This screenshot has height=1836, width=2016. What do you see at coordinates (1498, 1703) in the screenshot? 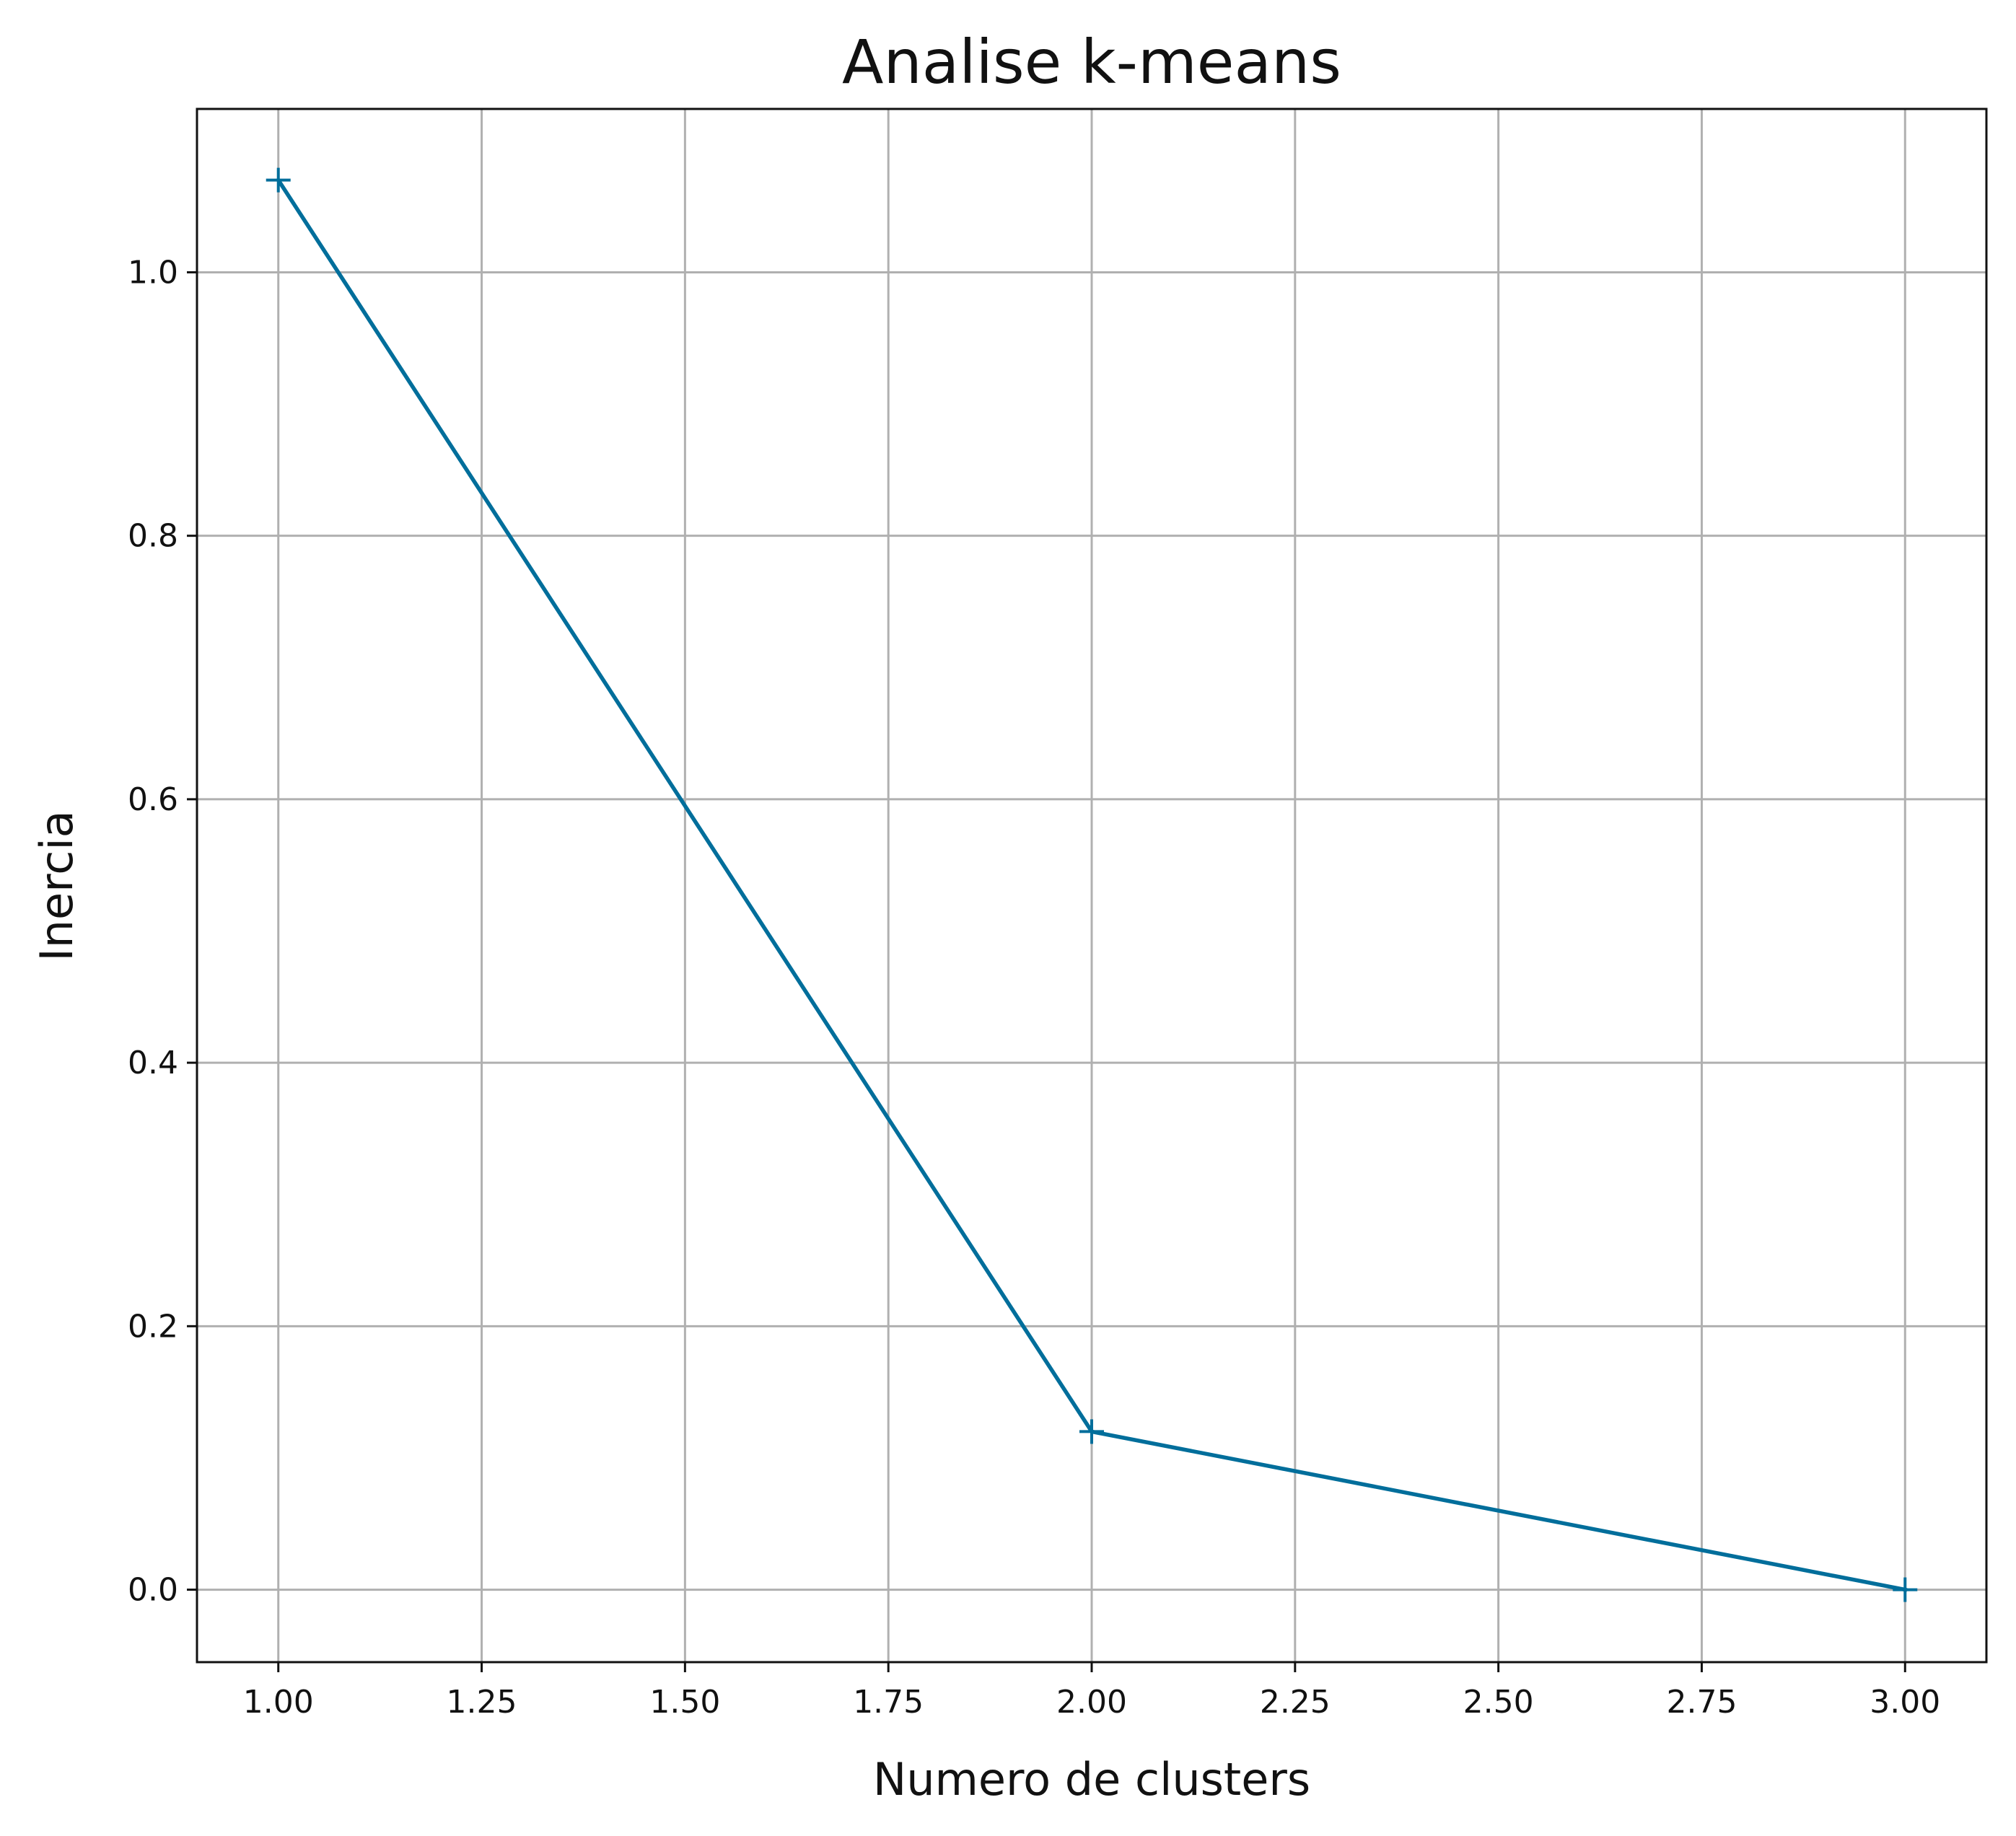
I see `x-tick-label: 2.50` at bounding box center [1498, 1703].